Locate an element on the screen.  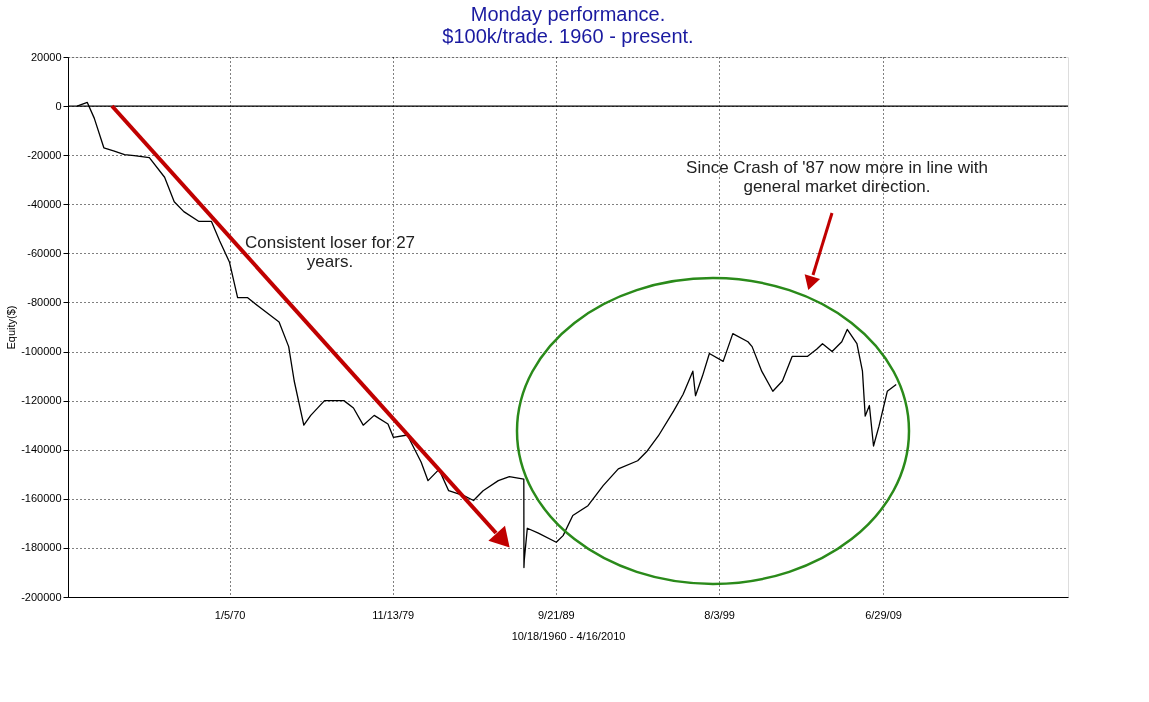
y-tick-label: -120000 is located at coordinates (41, 400).